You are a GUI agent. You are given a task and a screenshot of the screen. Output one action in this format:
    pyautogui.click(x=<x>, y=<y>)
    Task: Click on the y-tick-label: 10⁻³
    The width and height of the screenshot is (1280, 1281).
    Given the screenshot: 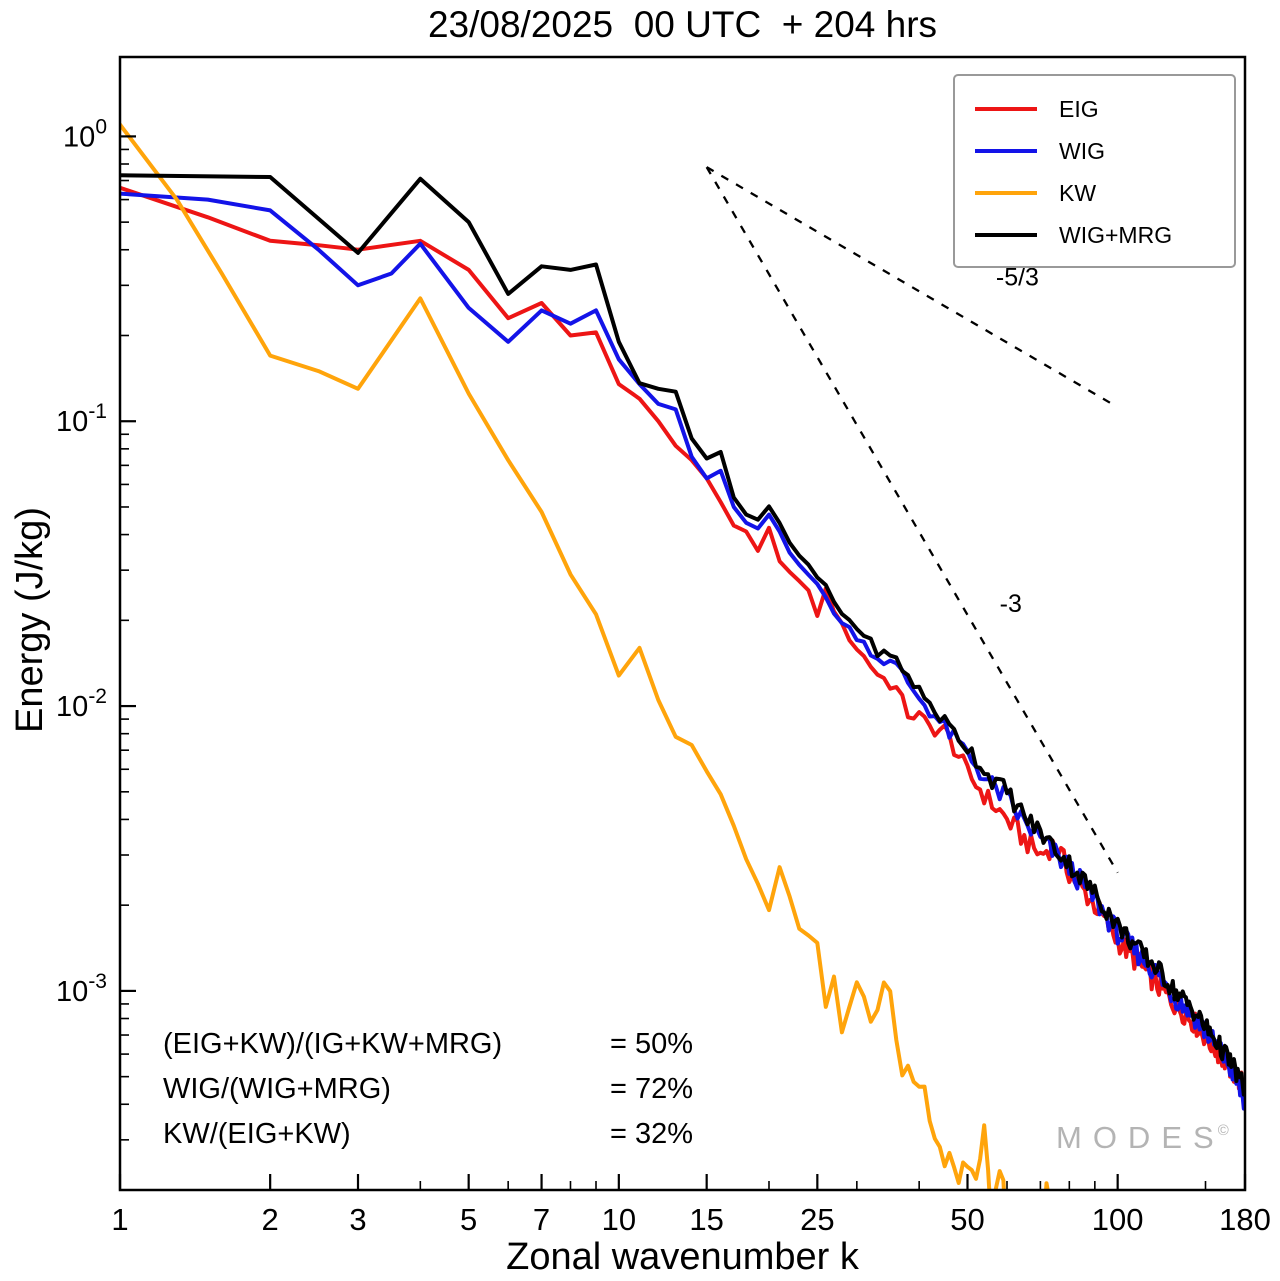 What is the action you would take?
    pyautogui.click(x=81, y=989)
    